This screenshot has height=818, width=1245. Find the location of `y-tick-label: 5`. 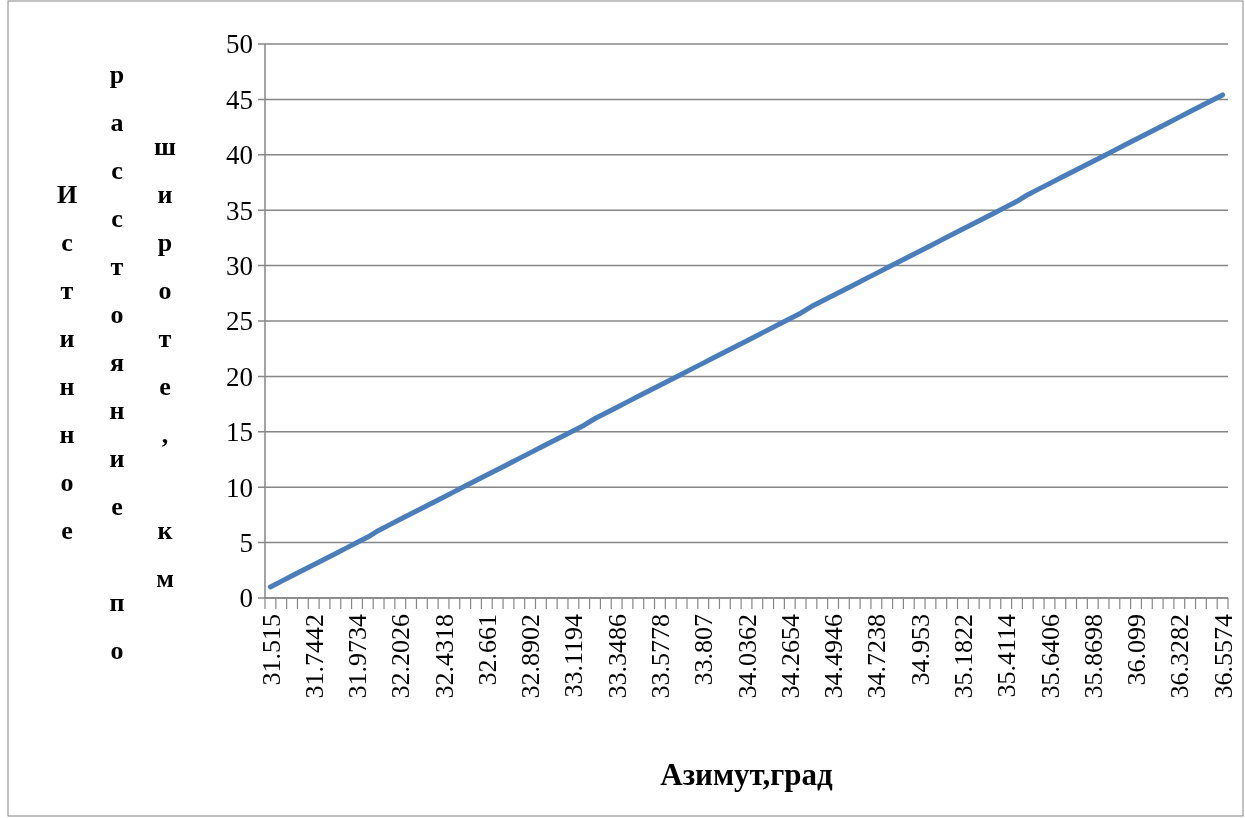

y-tick-label: 5 is located at coordinates (246, 543).